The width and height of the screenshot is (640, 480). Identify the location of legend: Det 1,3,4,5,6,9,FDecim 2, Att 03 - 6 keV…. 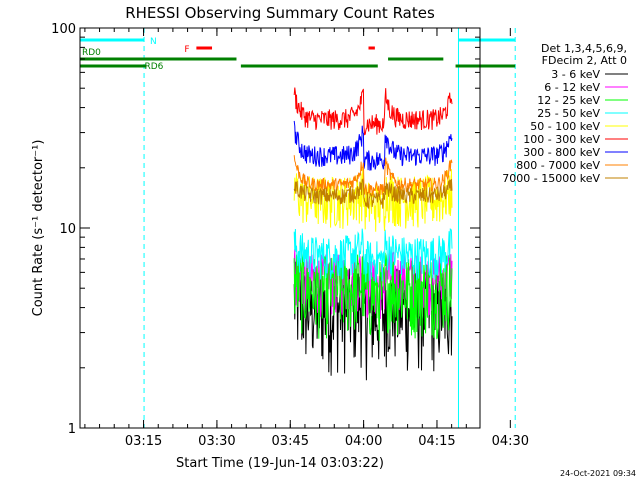
(565, 113).